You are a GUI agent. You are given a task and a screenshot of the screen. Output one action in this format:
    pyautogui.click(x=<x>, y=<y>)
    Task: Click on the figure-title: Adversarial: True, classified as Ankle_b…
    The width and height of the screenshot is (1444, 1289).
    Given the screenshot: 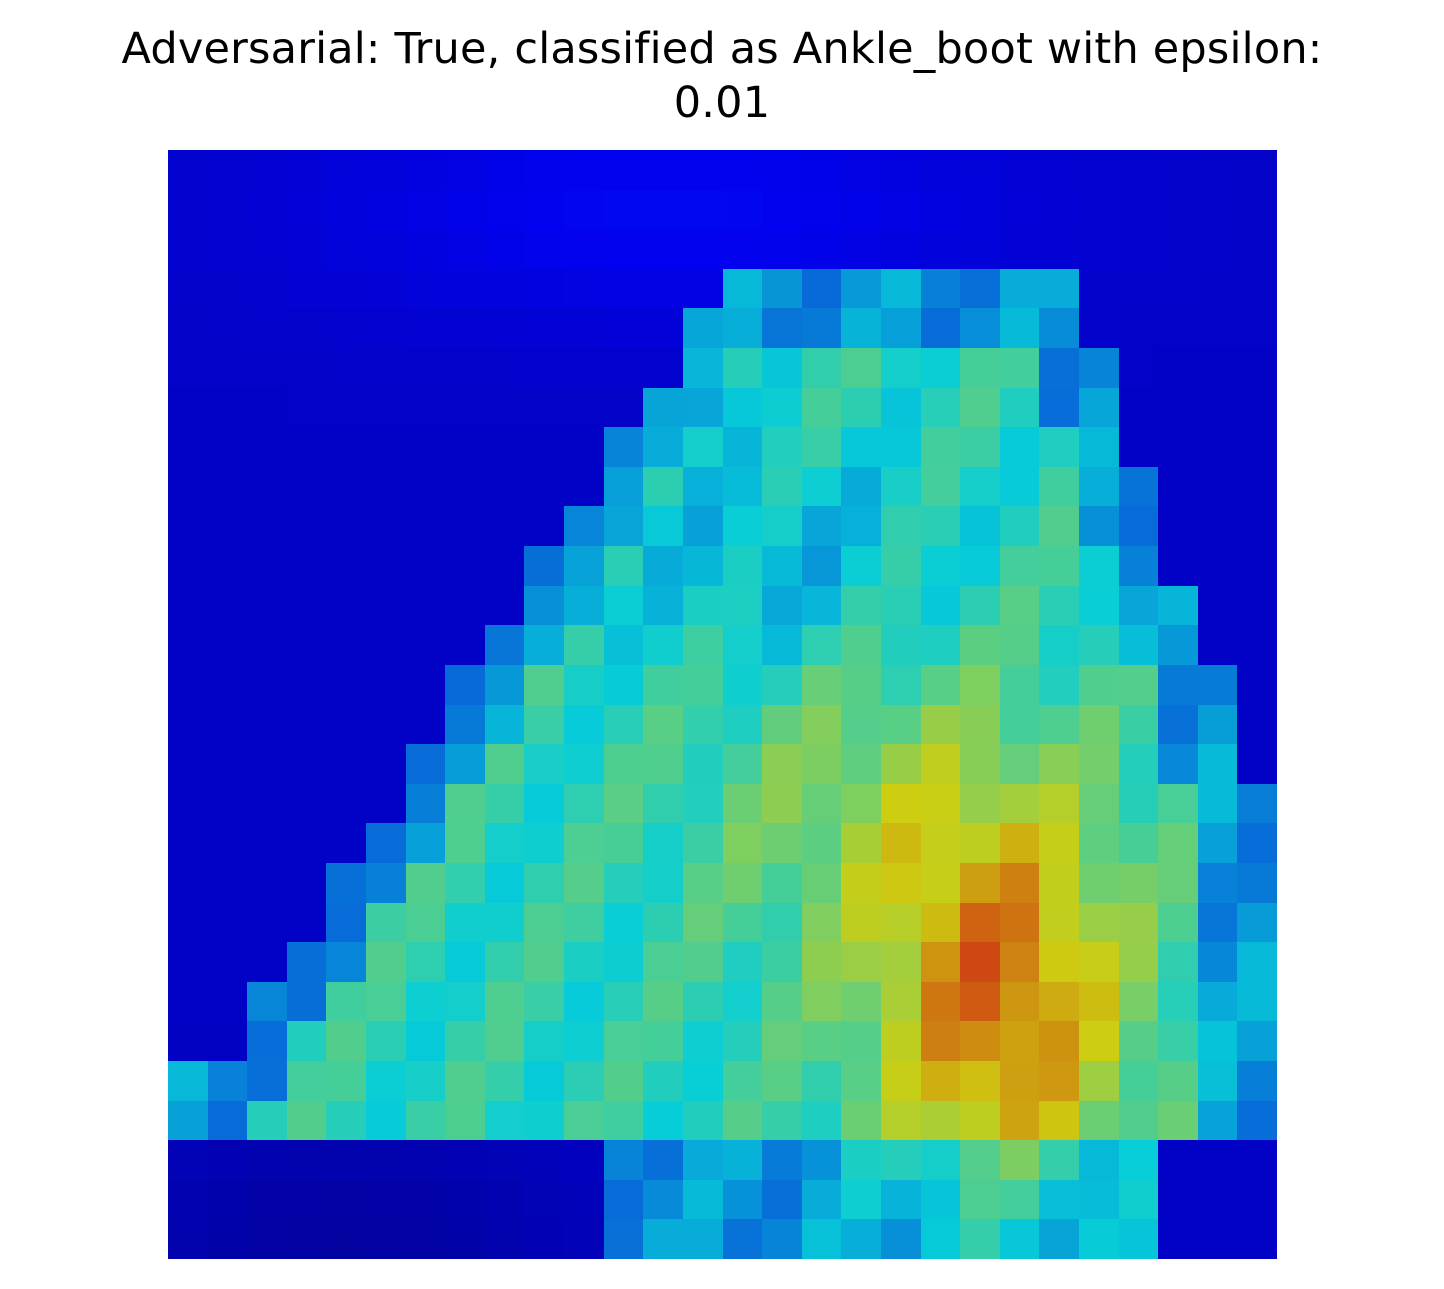 What is the action you would take?
    pyautogui.click(x=722, y=76)
    